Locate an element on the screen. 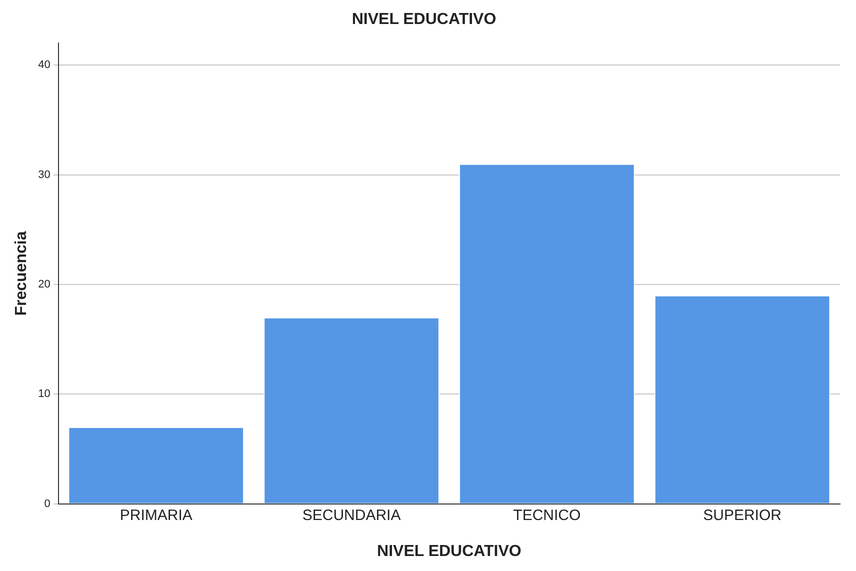 This screenshot has width=856, height=571. y-axis-title: Frecuencia is located at coordinates (21, 273).